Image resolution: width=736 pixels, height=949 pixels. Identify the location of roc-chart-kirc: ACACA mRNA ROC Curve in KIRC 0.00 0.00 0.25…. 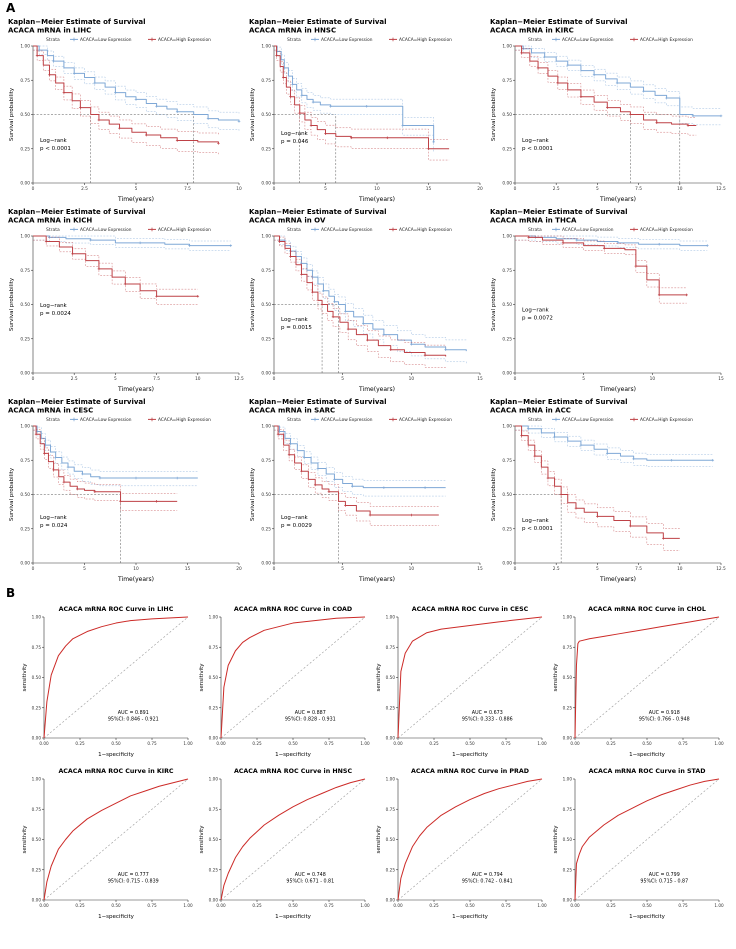
(106, 843).